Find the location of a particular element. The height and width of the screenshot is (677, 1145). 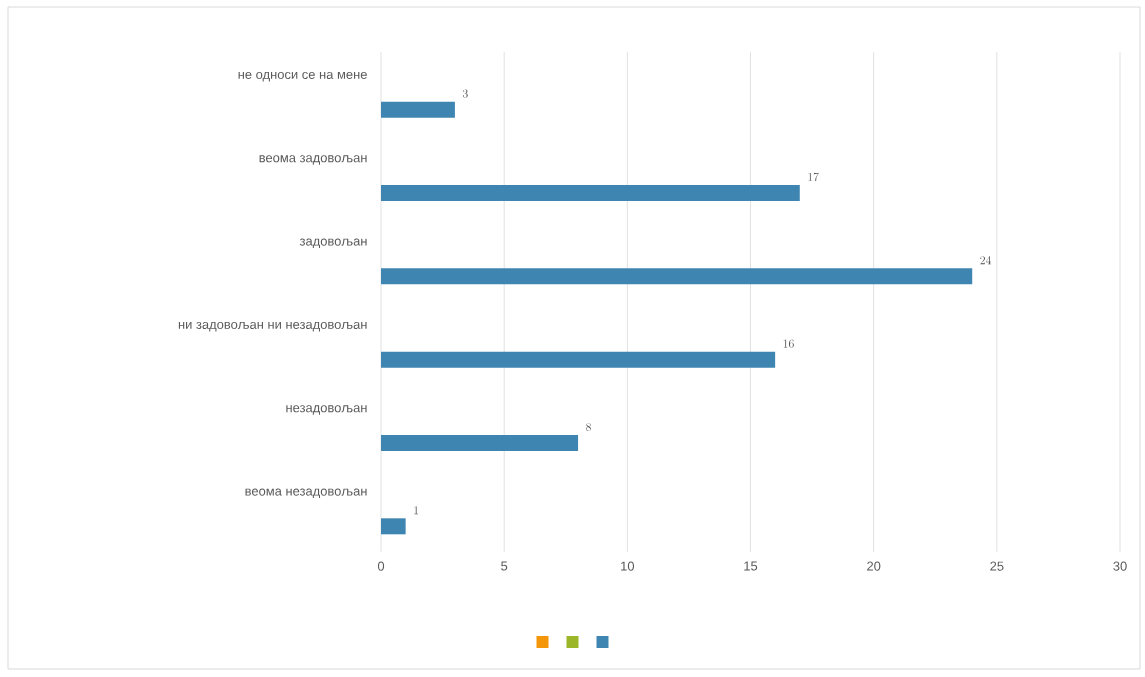

x-tick-label: 10 is located at coordinates (628, 566).